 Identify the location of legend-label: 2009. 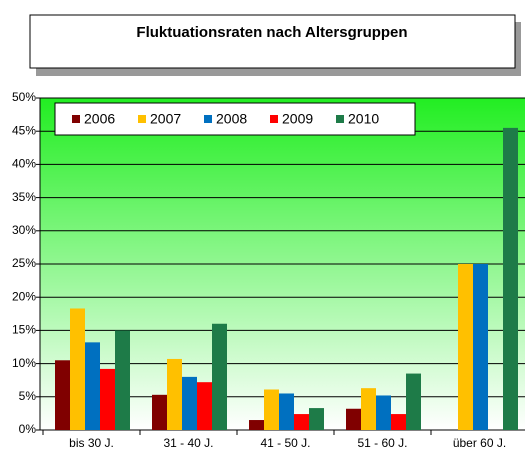
(297, 119).